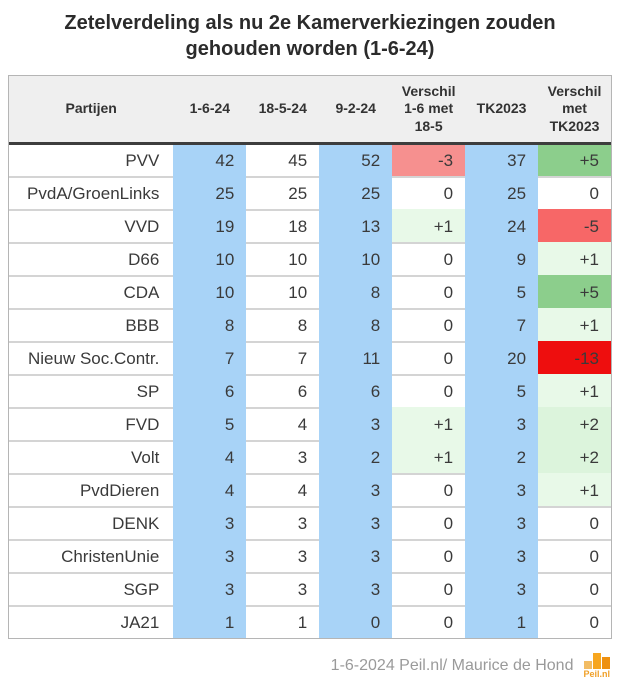  What do you see at coordinates (91, 110) in the screenshot?
I see `header-partijen: Partijen` at bounding box center [91, 110].